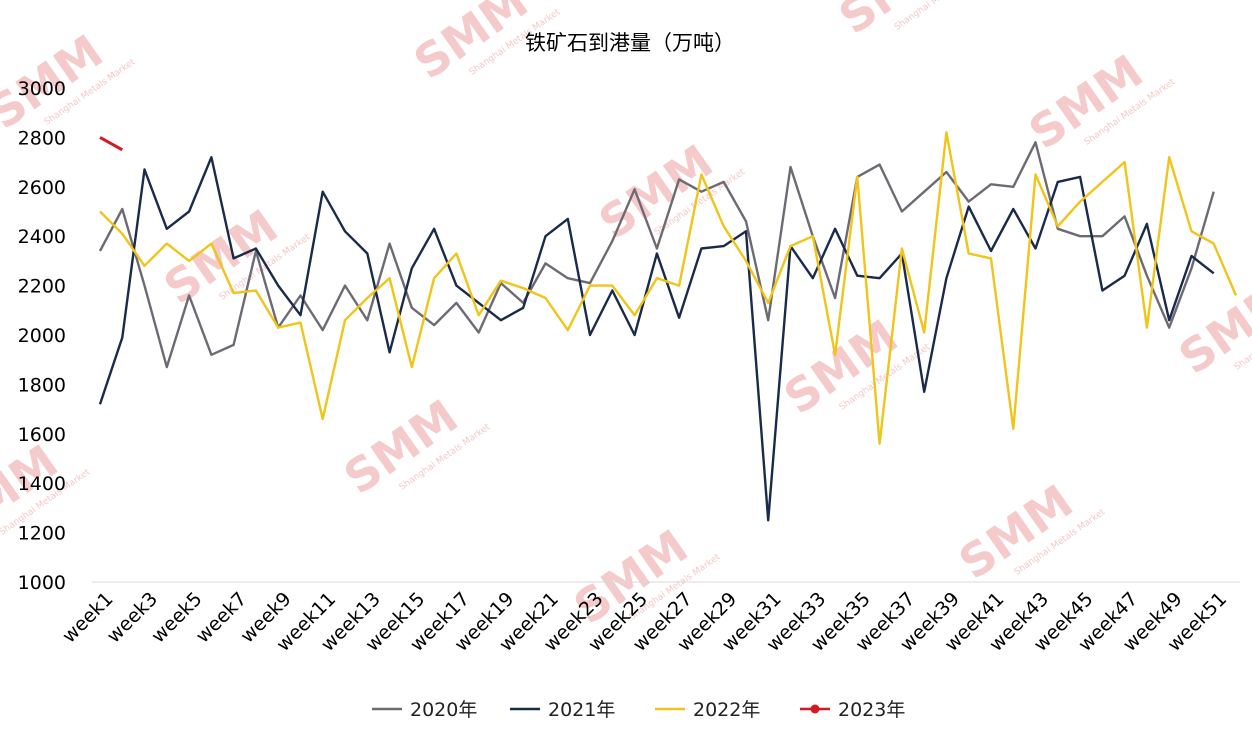  I want to click on legend-label: 2020年, so click(443, 710).